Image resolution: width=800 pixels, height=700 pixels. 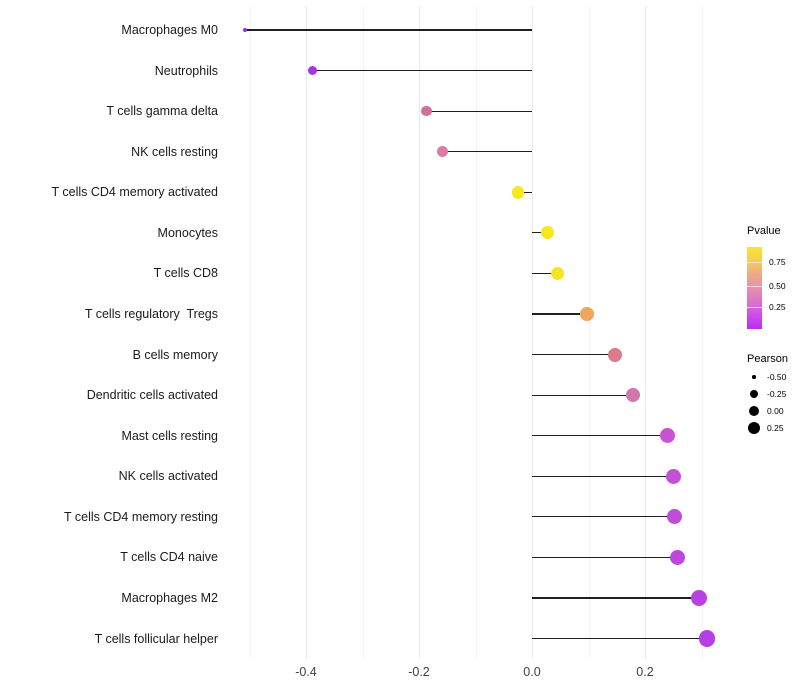 What do you see at coordinates (775, 410) in the screenshot?
I see `pearson-size-label: 0.00` at bounding box center [775, 410].